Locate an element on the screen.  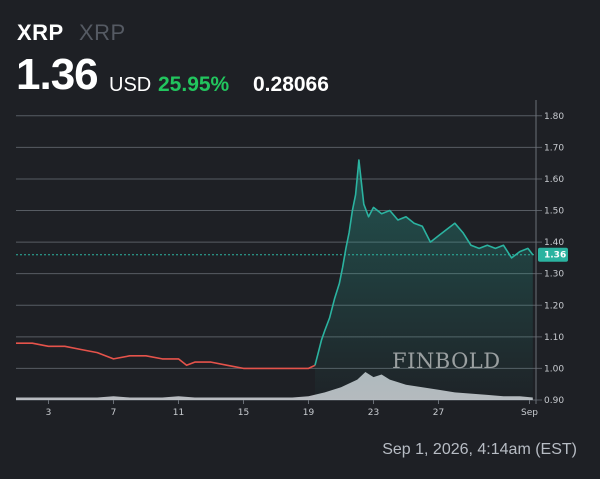
y-tick-label: 1.40 is located at coordinates (554, 243).